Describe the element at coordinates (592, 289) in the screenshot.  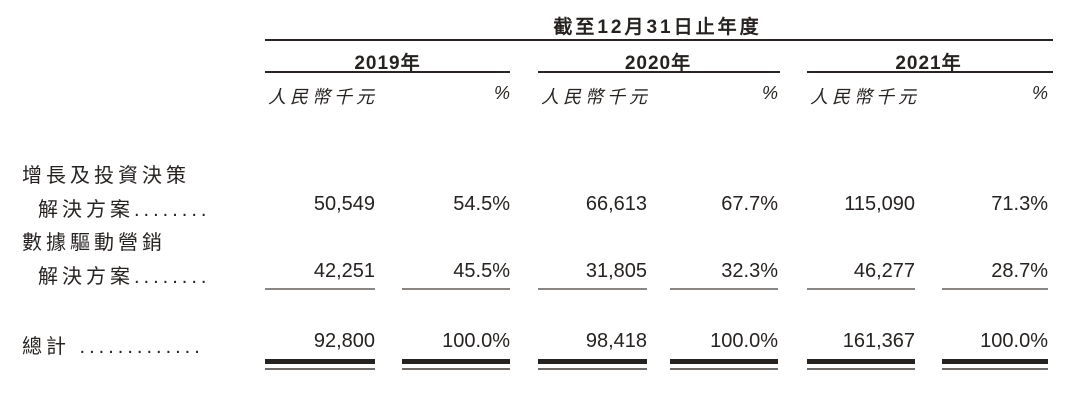
I see `subtotal-underline-2020-amount` at that location.